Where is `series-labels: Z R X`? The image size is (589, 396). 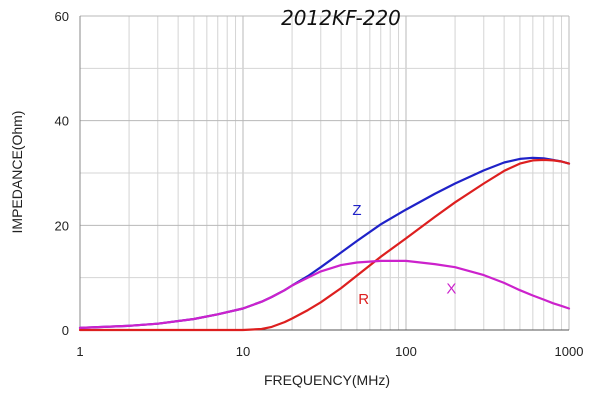
series-labels: Z R X is located at coordinates (404, 255).